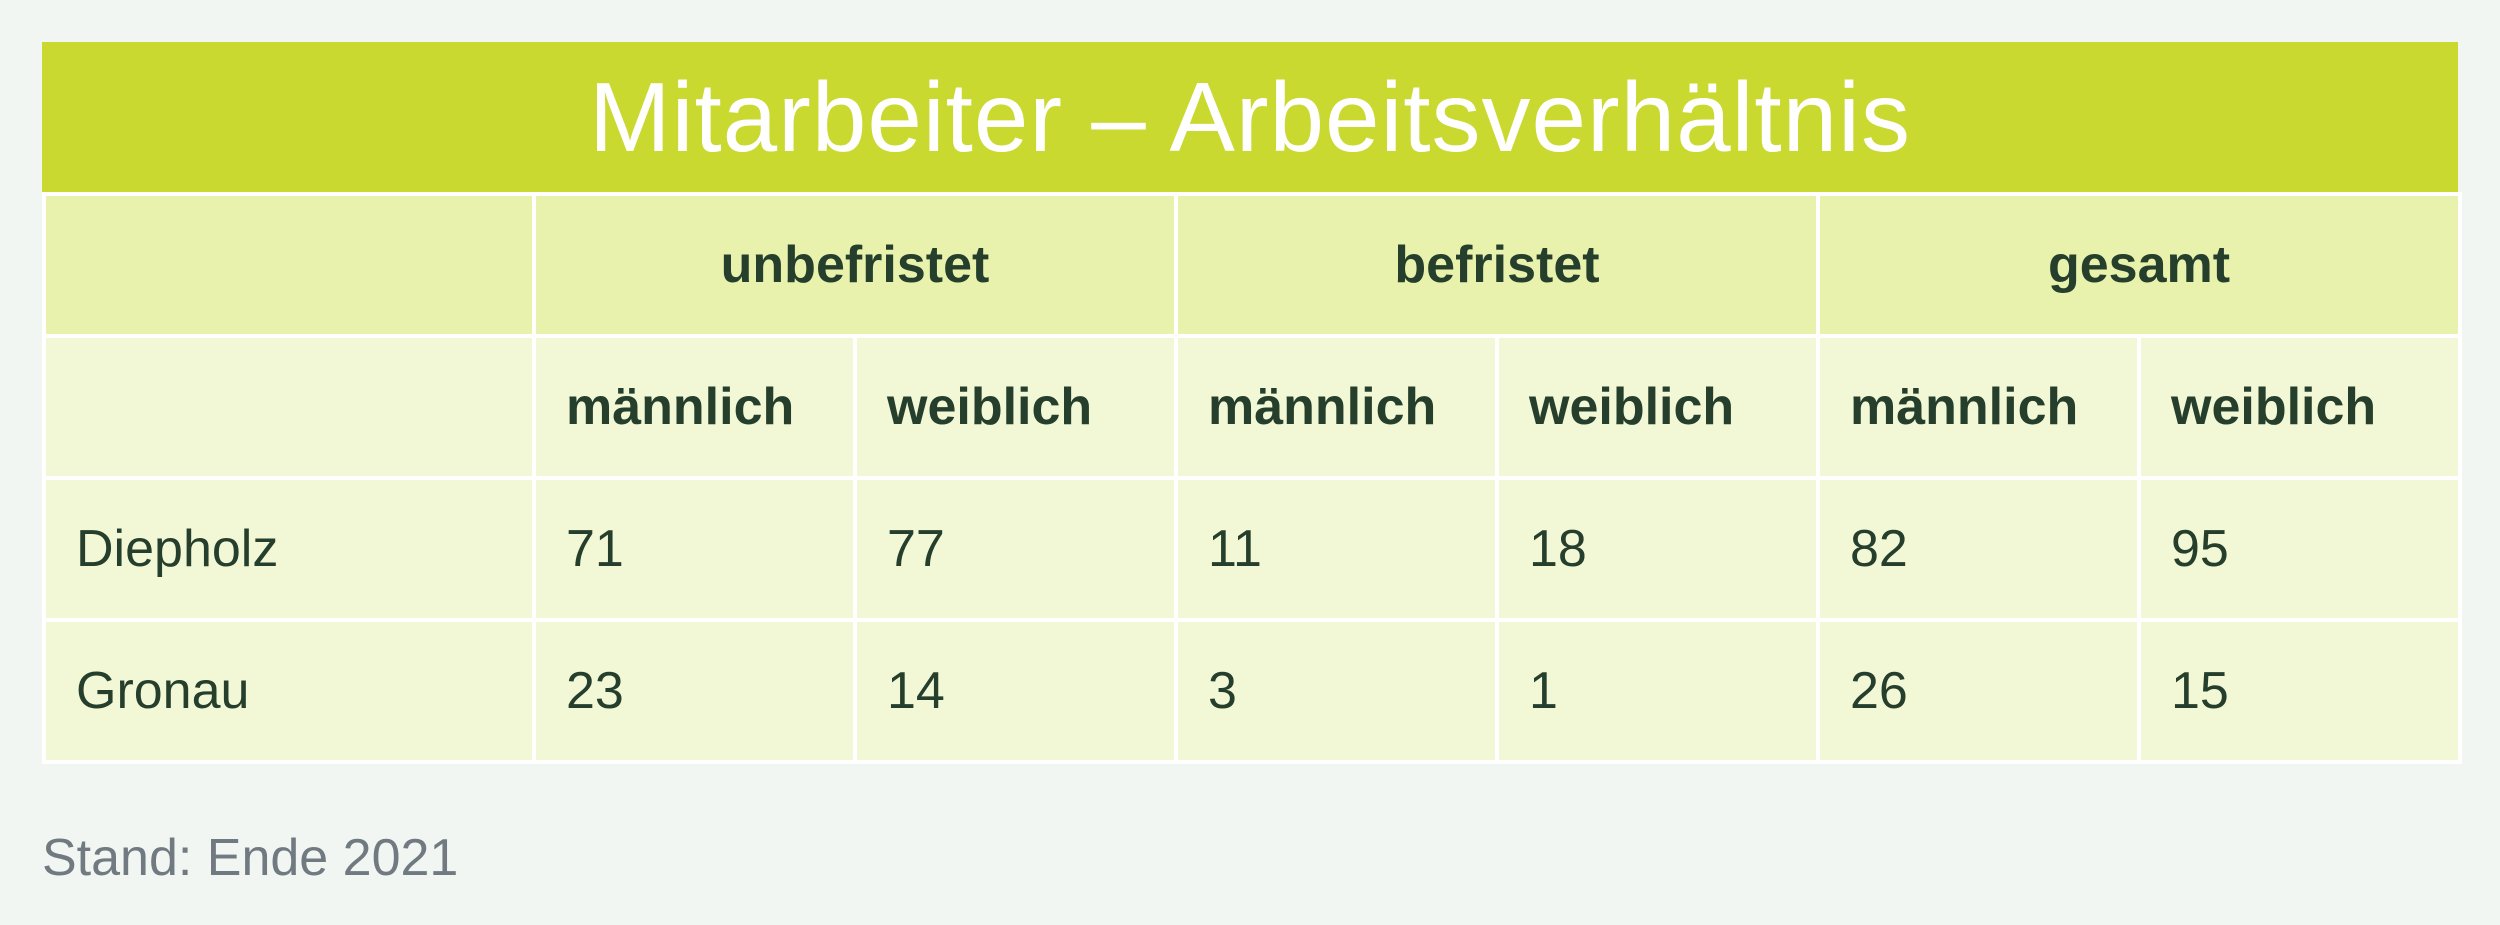 The width and height of the screenshot is (2500, 925). Describe the element at coordinates (1657, 691) in the screenshot. I see `table-cell: 1` at that location.